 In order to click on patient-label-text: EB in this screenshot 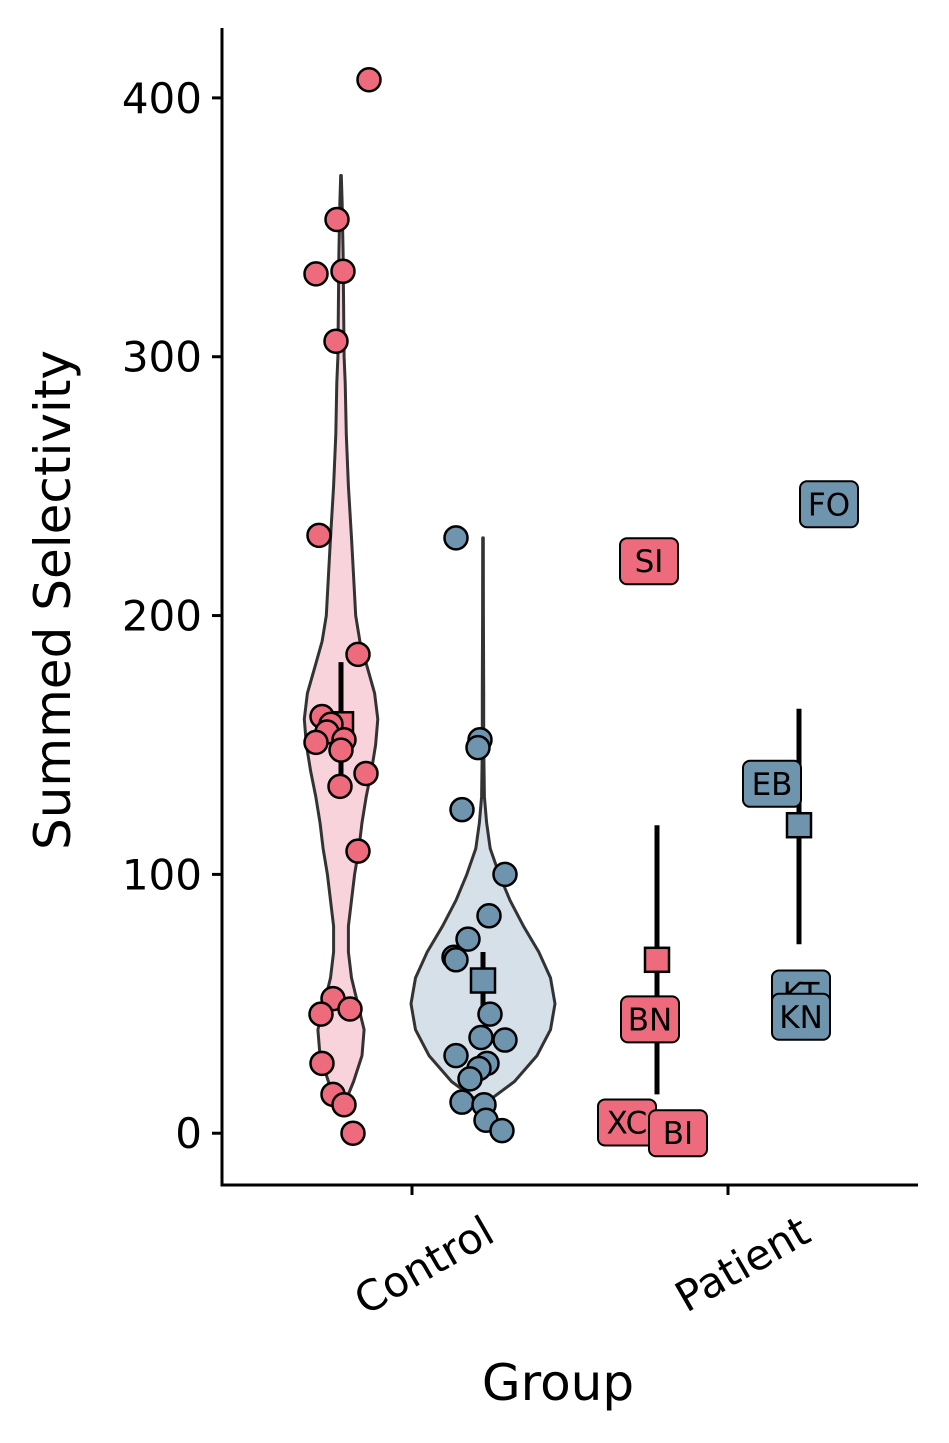, I will do `click(772, 785)`.